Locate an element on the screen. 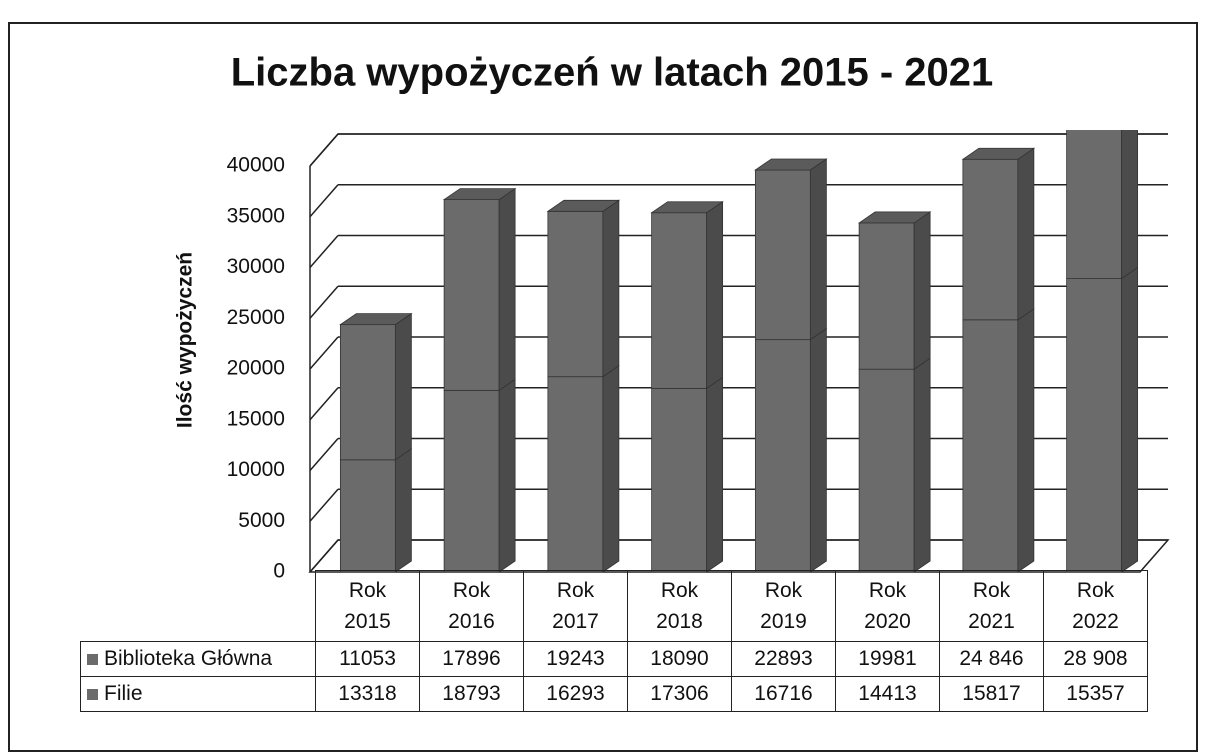 This screenshot has width=1206, height=752. category-cell: Rok 2022 is located at coordinates (1095, 606).